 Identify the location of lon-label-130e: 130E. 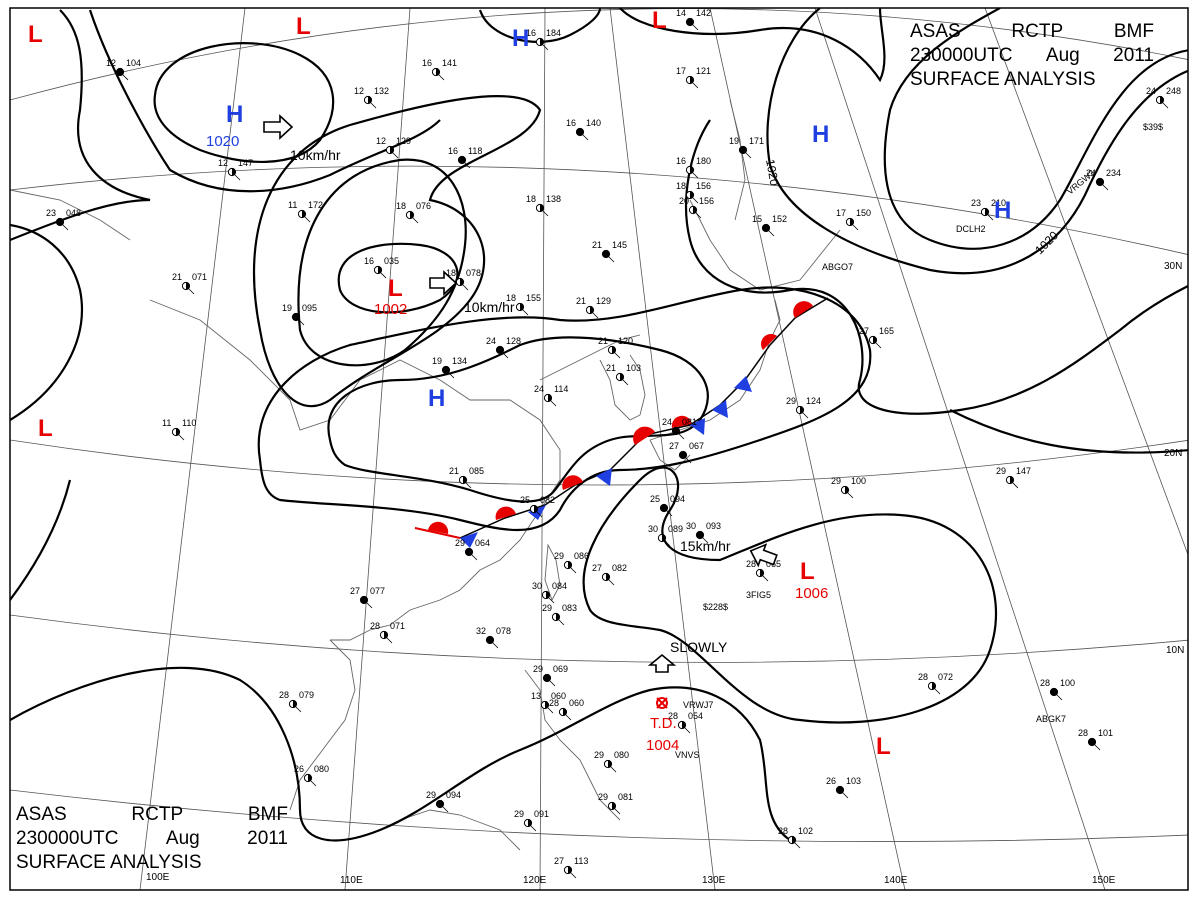
(714, 880).